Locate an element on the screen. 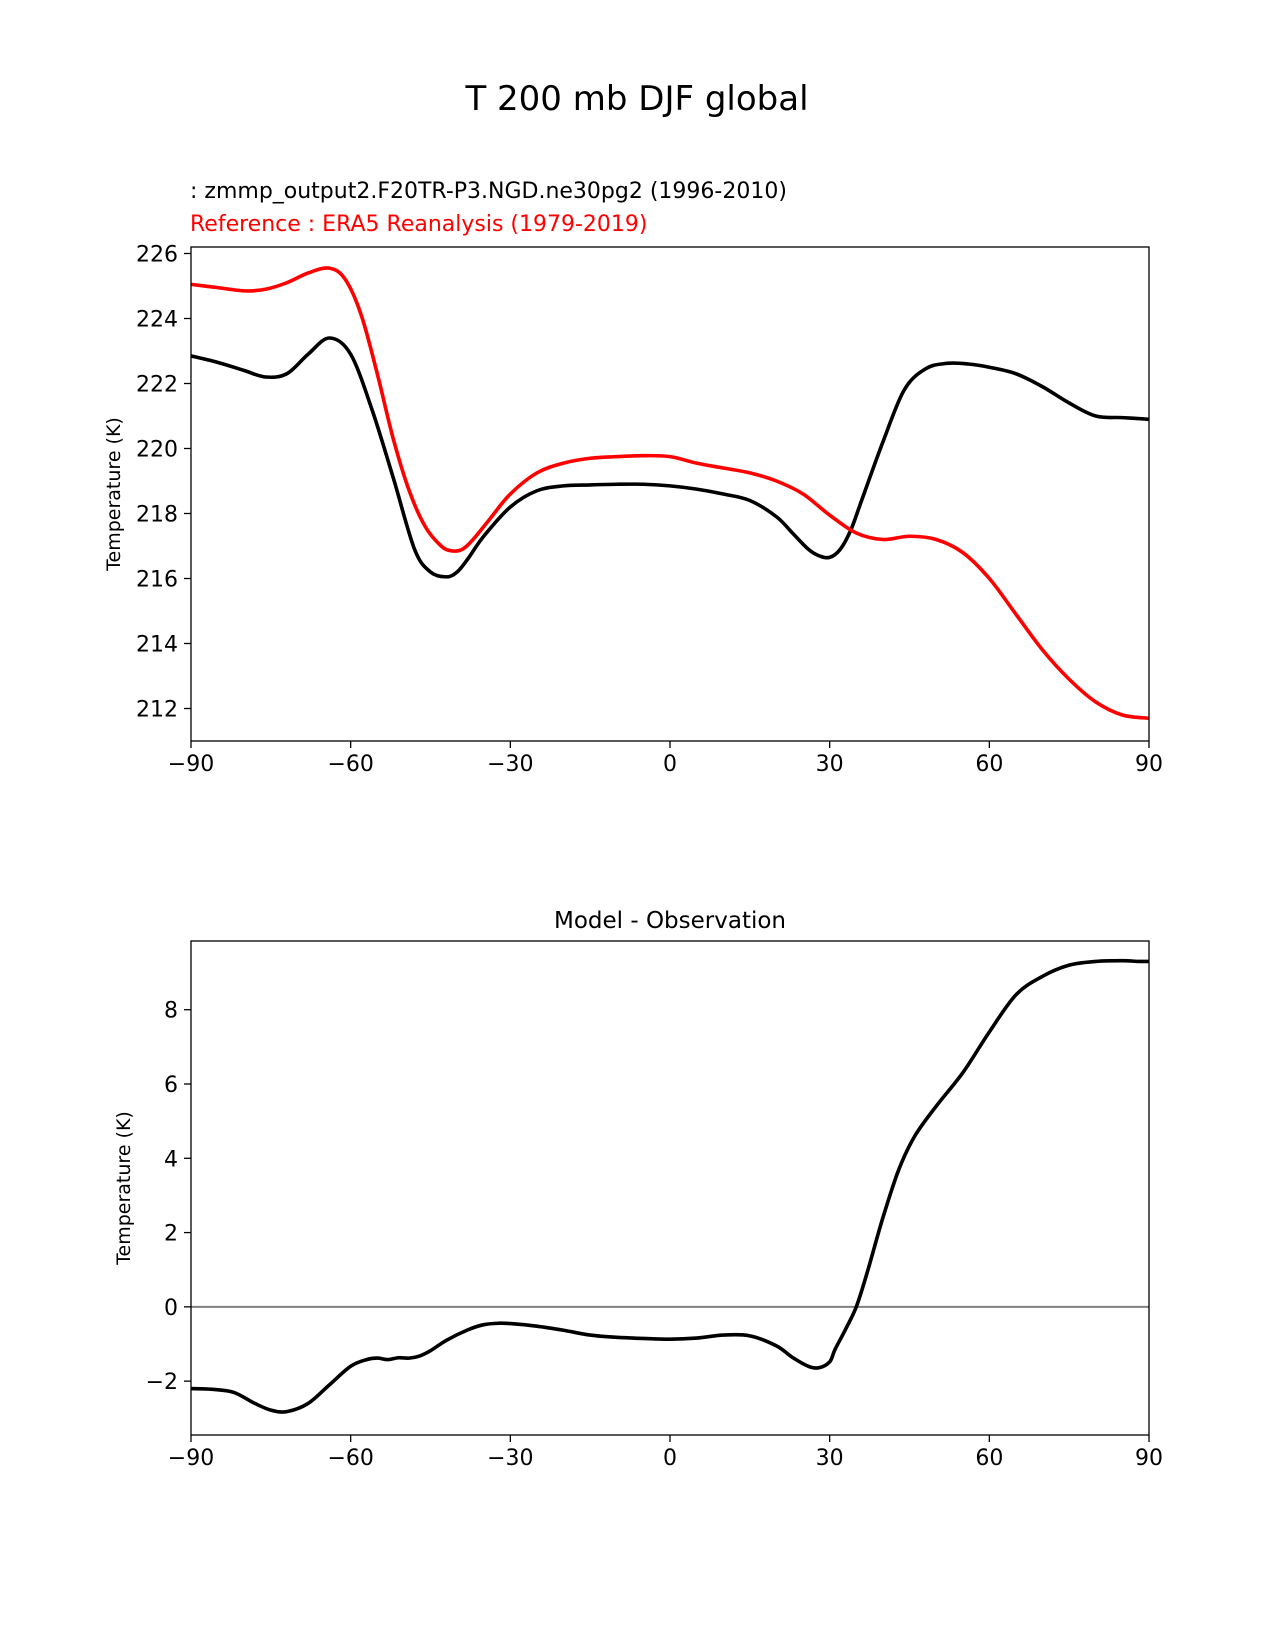 The height and width of the screenshot is (1650, 1275). top-y-tick-label: 220 is located at coordinates (157, 450).